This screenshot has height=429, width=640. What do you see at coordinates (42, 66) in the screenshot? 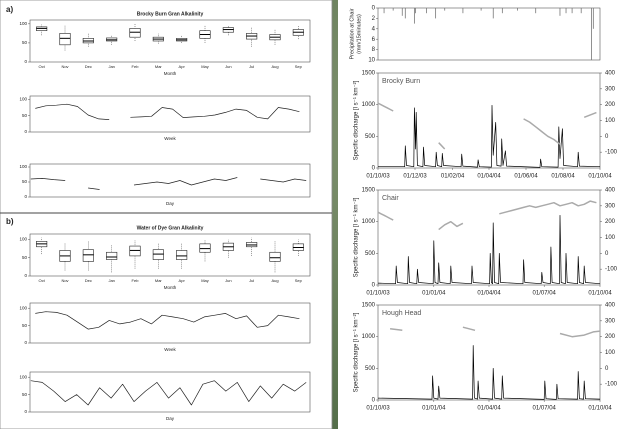
I see `x-tick-label: Oct` at bounding box center [42, 66].